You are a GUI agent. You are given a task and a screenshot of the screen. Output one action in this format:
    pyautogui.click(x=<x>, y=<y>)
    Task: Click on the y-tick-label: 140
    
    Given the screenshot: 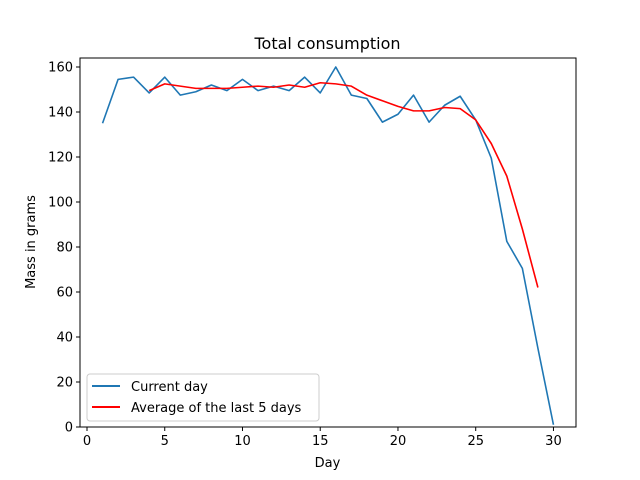 What is the action you would take?
    pyautogui.click(x=60, y=113)
    